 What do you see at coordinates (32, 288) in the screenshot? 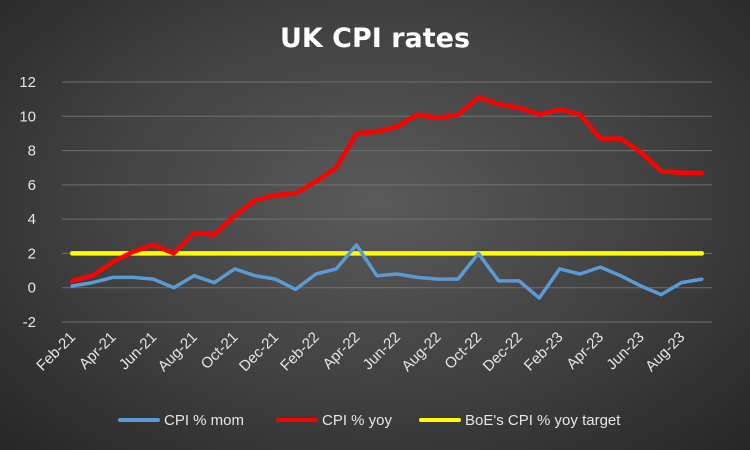
I see `y-tick-label: 0` at bounding box center [32, 288].